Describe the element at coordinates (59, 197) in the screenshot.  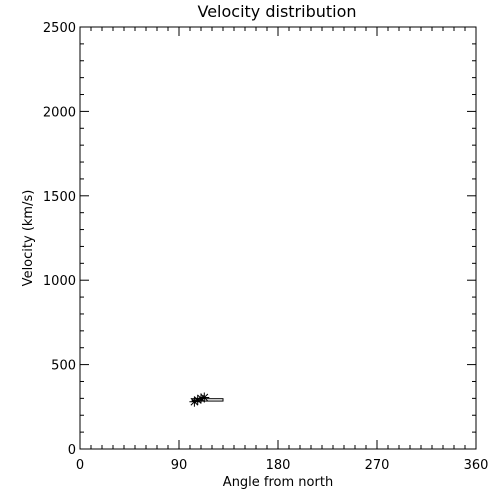
I see `y-tick-label: 1500` at that location.